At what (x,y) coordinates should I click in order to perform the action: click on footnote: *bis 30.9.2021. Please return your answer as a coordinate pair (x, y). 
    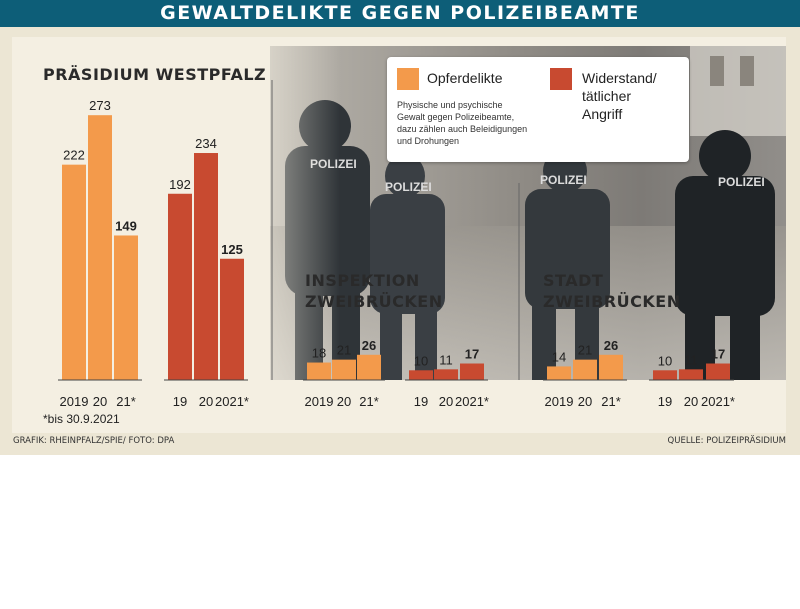
    Looking at the image, I should click on (81, 419).